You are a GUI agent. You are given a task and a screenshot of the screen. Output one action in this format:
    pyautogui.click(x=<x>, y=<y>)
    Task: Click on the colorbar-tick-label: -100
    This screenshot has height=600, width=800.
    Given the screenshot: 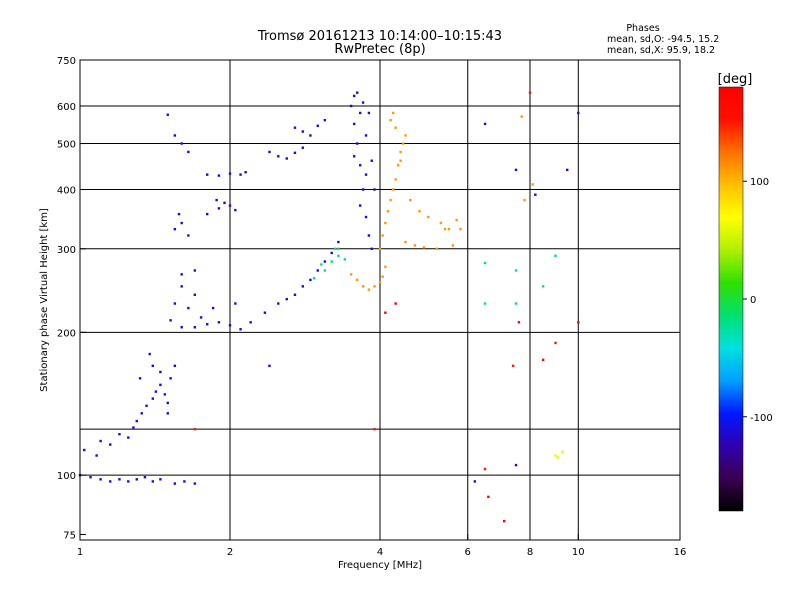 What is the action you would take?
    pyautogui.click(x=761, y=418)
    